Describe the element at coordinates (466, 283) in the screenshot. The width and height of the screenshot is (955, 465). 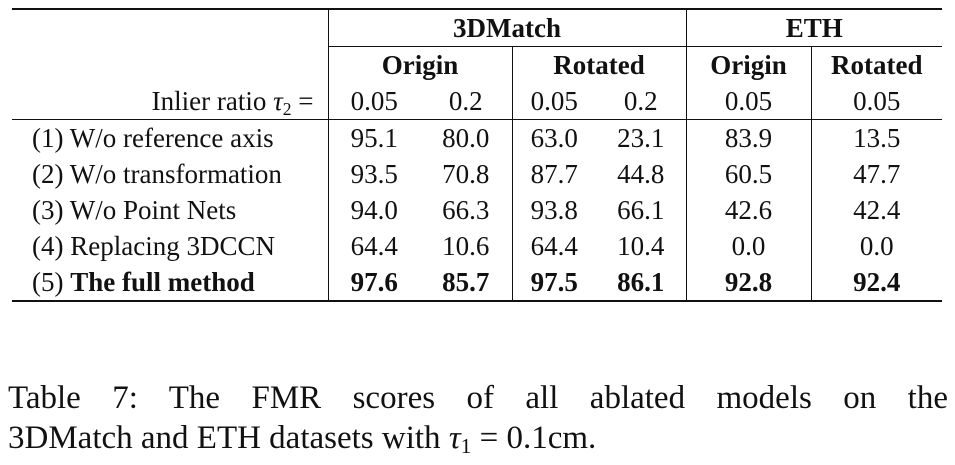
I see `value-cell: 85.7` at that location.